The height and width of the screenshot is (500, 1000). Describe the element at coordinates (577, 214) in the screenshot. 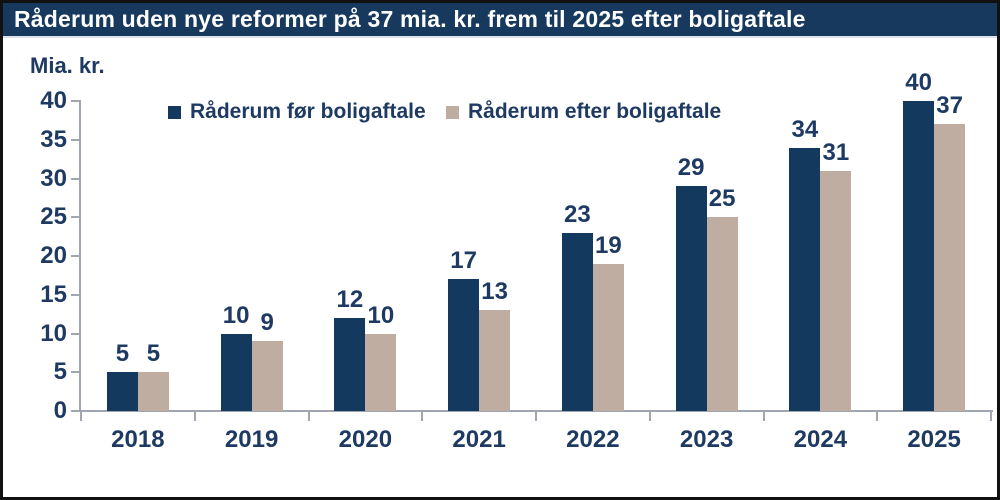

I see `bar-label-for-boligaftale-2022: 23` at that location.